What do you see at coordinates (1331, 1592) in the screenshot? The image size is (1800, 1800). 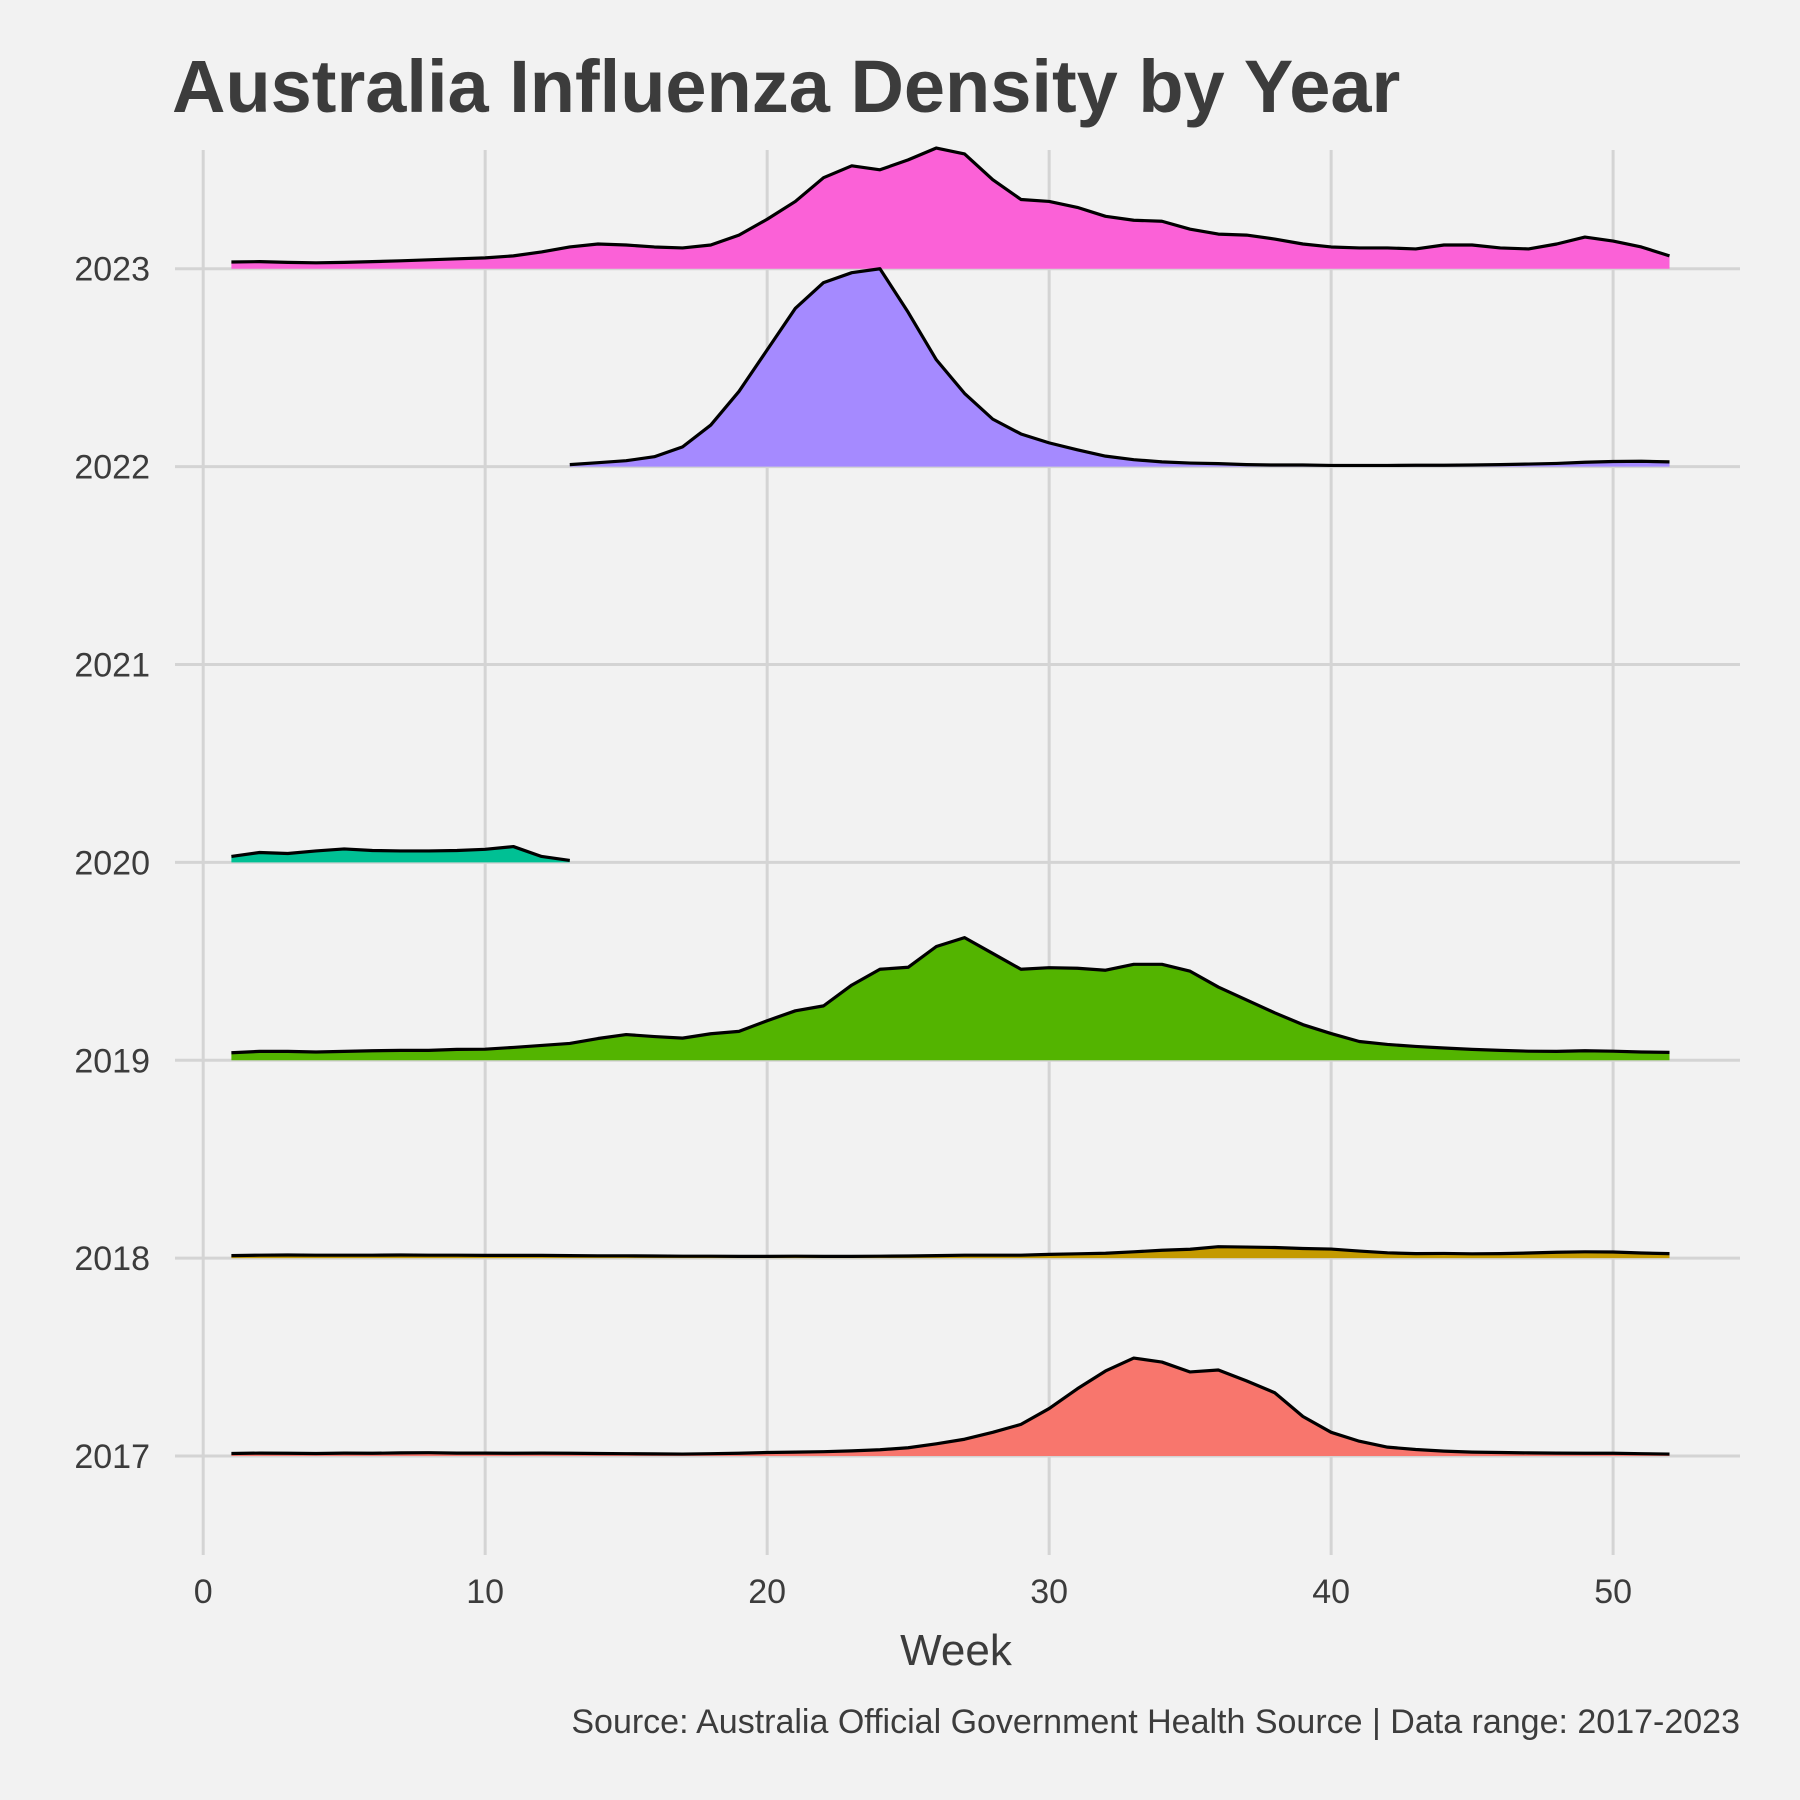 I see `x-tick-label-40: 40` at bounding box center [1331, 1592].